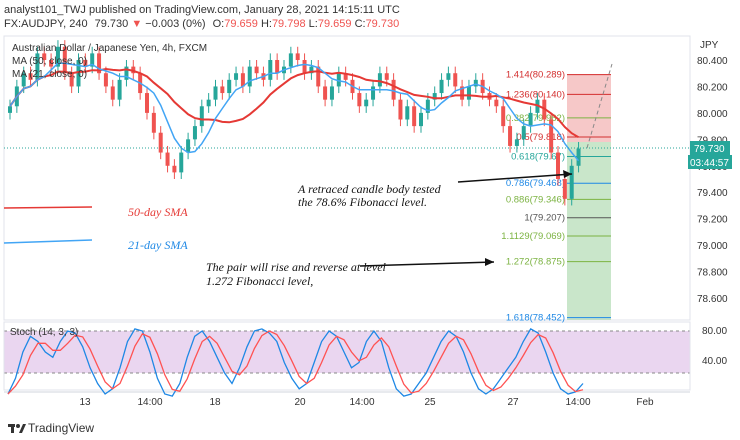  Describe the element at coordinates (48, 207) in the screenshot. I see `sma50-legend-line` at that location.